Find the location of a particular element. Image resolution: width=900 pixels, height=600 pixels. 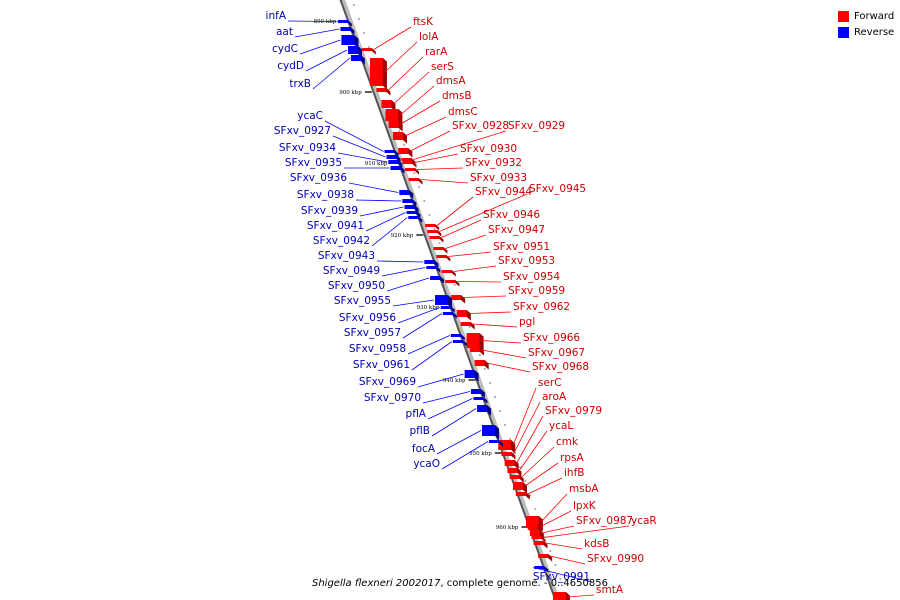

gene-label: SFxv_0966 is located at coordinates (551, 338).